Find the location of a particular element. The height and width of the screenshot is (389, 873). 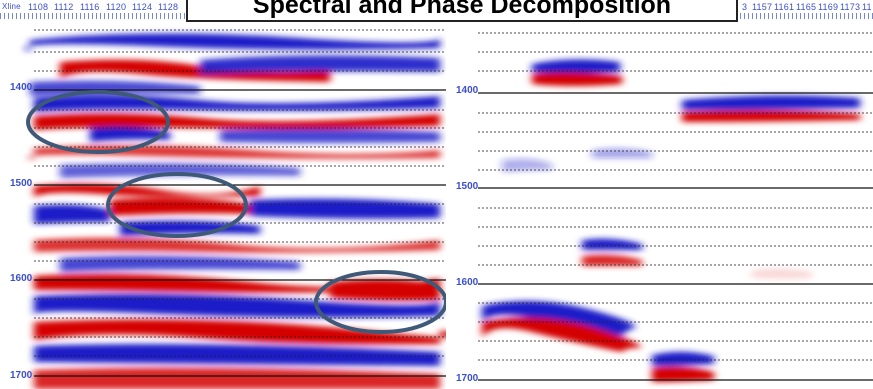

xline-tick: 1120 is located at coordinates (116, 7).